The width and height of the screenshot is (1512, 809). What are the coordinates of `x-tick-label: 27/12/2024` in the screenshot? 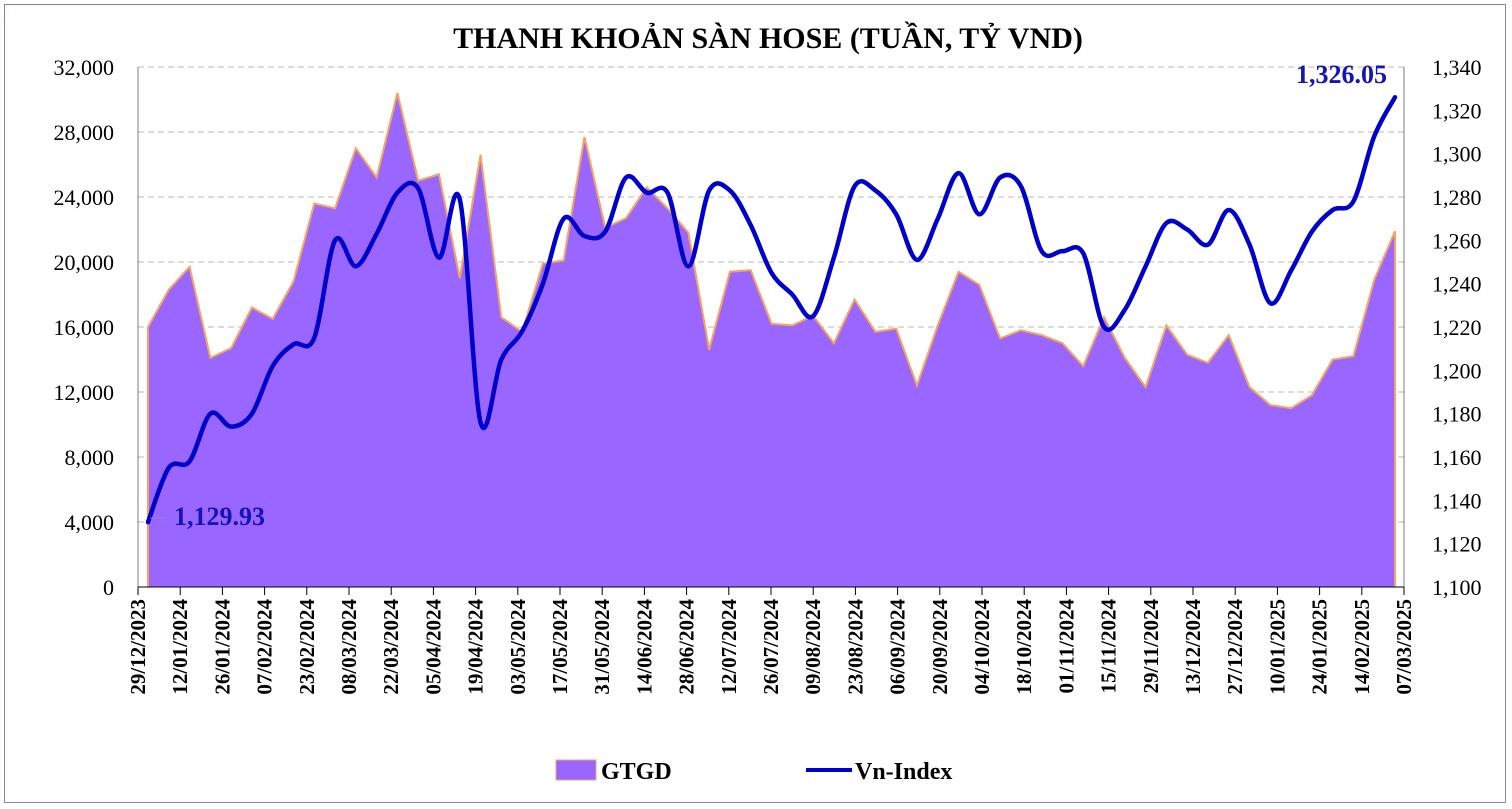 It's located at (1235, 647).